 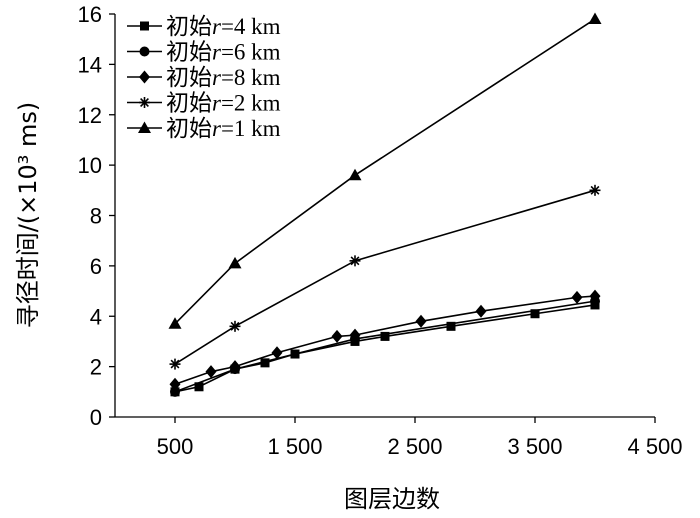 I want to click on legend-label: 初始r=2 km, so click(x=223, y=103).